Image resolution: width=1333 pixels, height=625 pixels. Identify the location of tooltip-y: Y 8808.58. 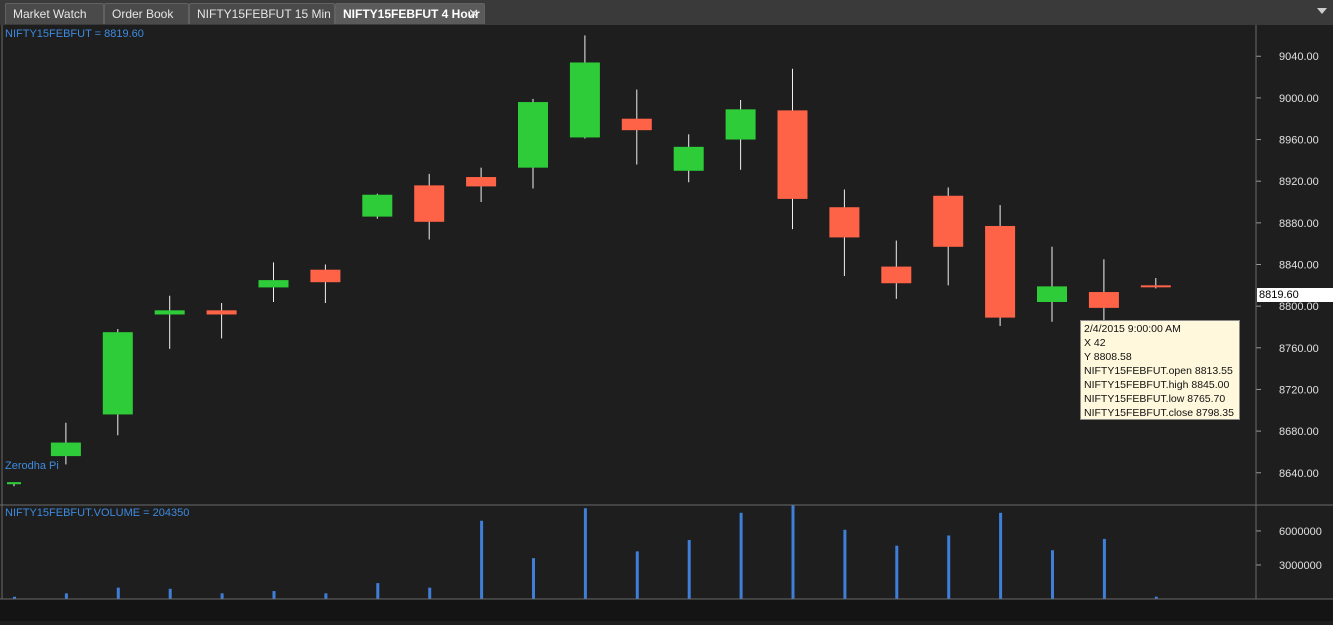
(1108, 357).